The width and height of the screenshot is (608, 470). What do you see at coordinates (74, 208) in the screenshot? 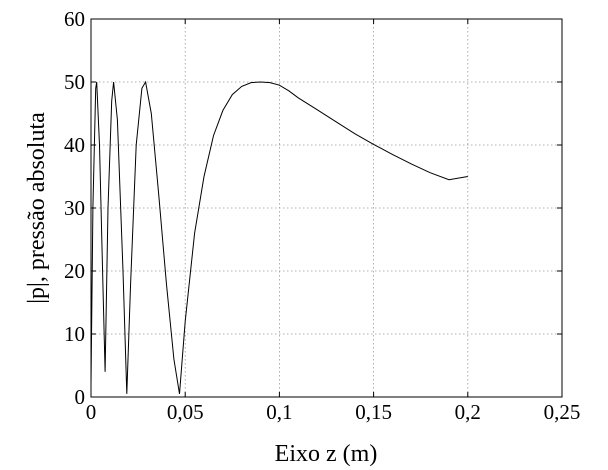
I see `y-tick-label: 30` at bounding box center [74, 208].